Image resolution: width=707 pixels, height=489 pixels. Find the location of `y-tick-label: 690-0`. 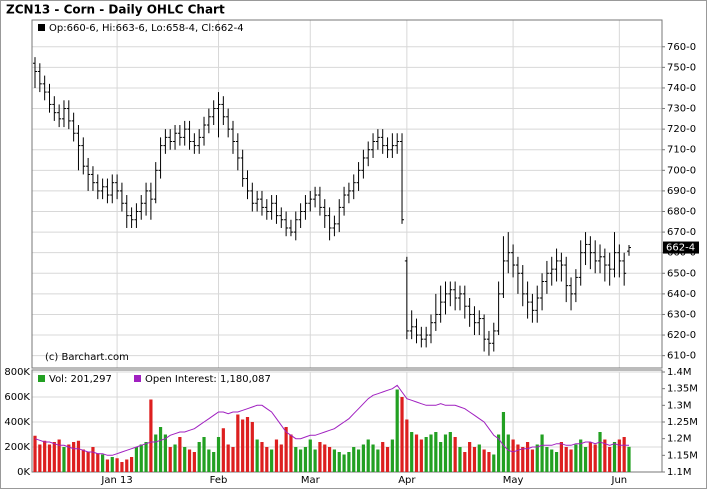

y-tick-label: 690-0 is located at coordinates (681, 191).